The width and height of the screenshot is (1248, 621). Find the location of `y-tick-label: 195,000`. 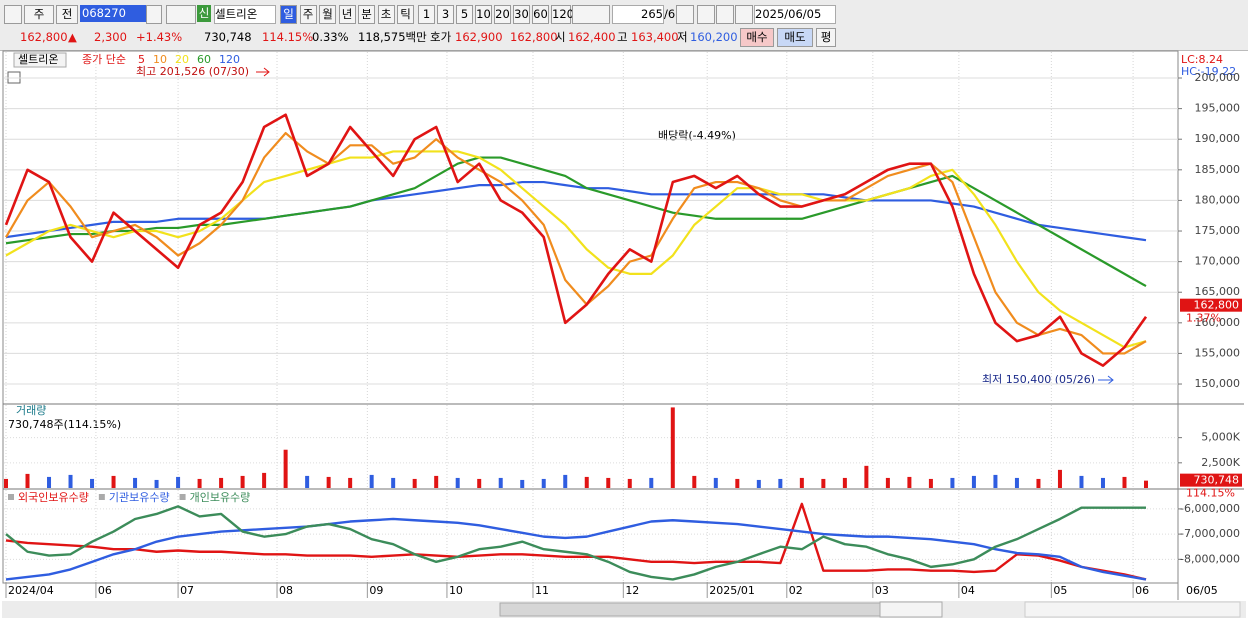

y-tick-label: 195,000 is located at coordinates (1218, 108).